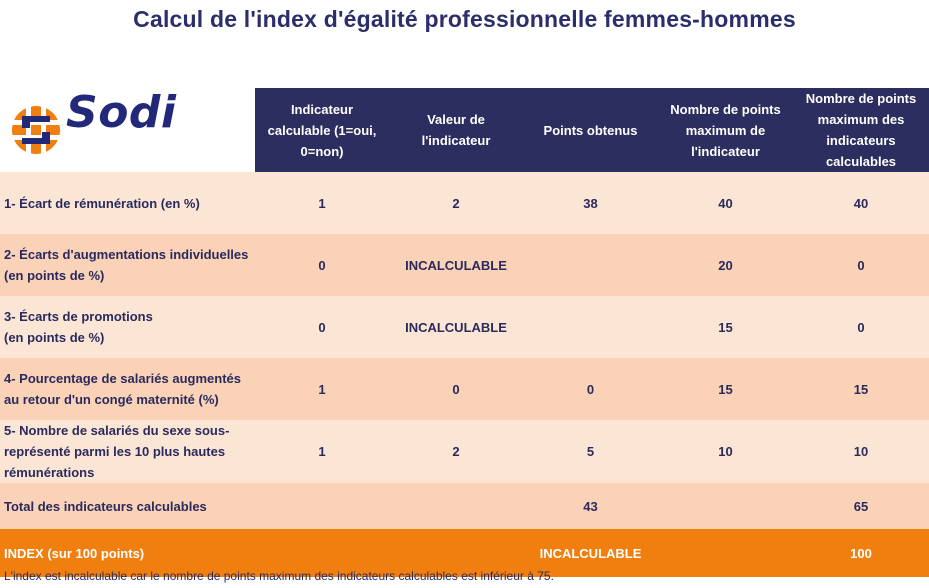  Describe the element at coordinates (456, 130) in the screenshot. I see `header-valeur: Valeur de l'indicateur` at that location.